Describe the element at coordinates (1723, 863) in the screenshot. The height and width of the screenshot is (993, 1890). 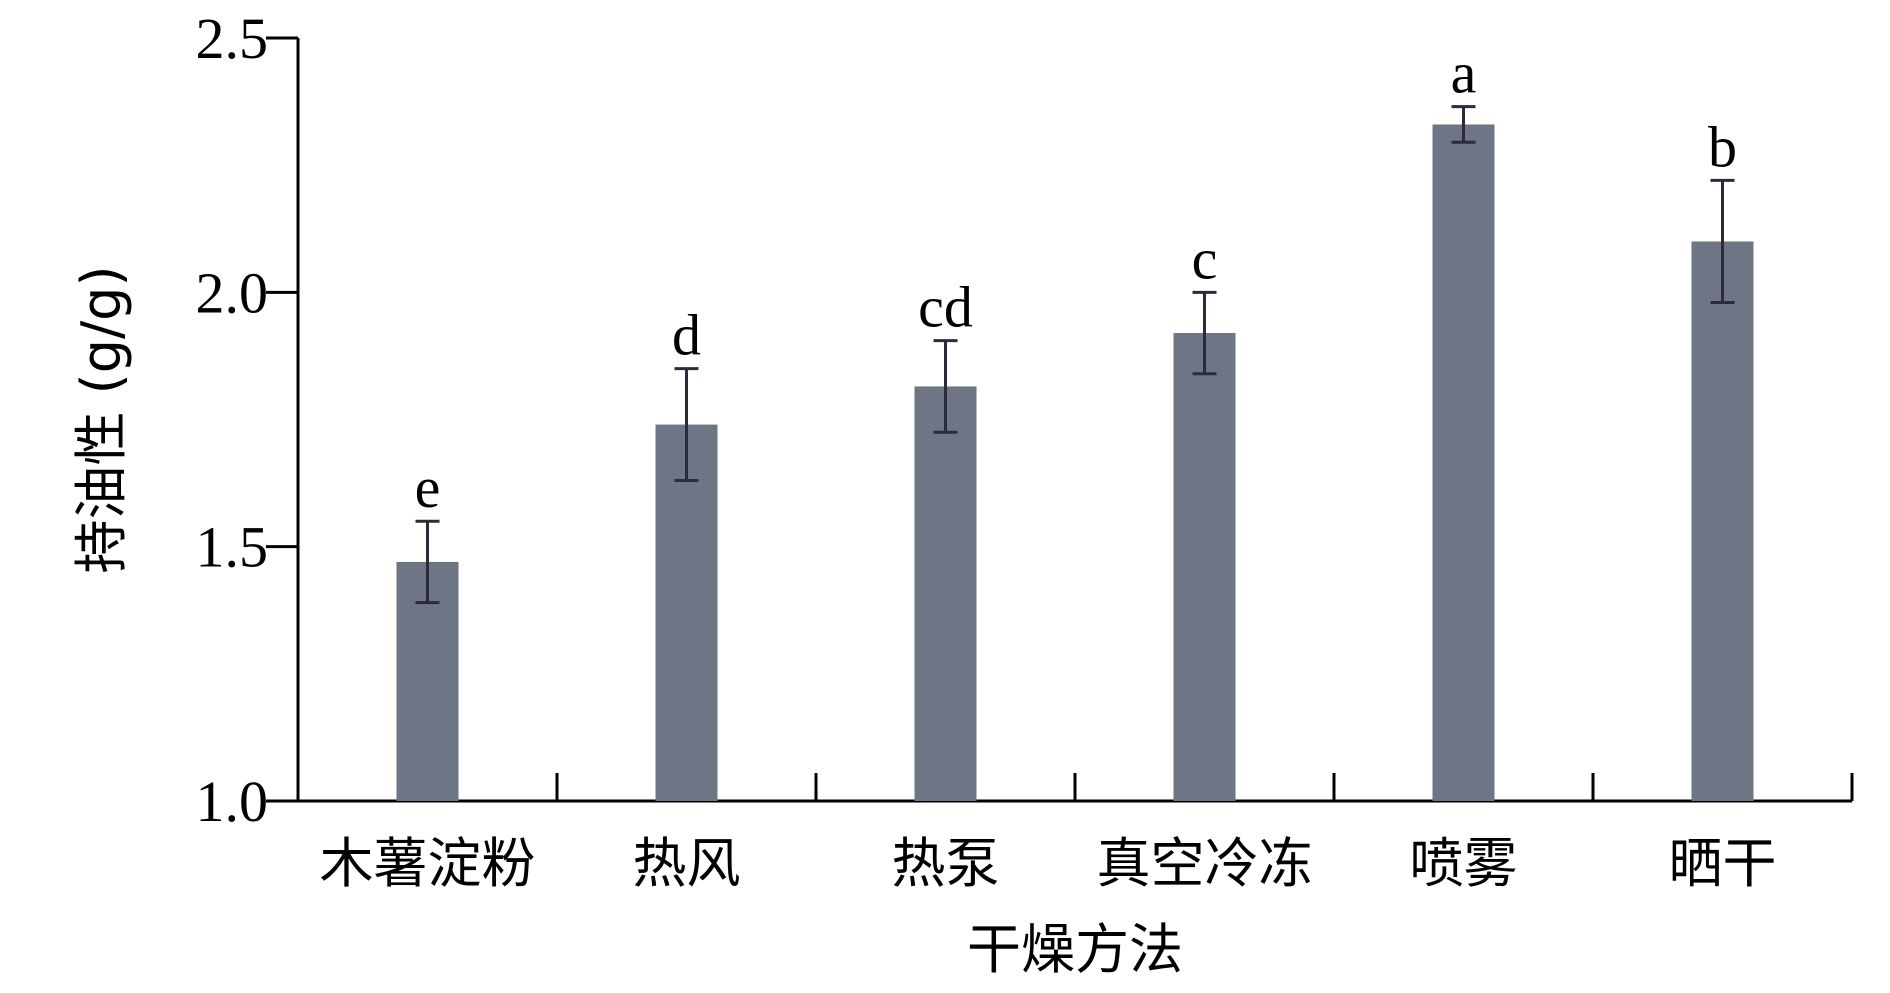
I see `category-label: 晒干` at that location.